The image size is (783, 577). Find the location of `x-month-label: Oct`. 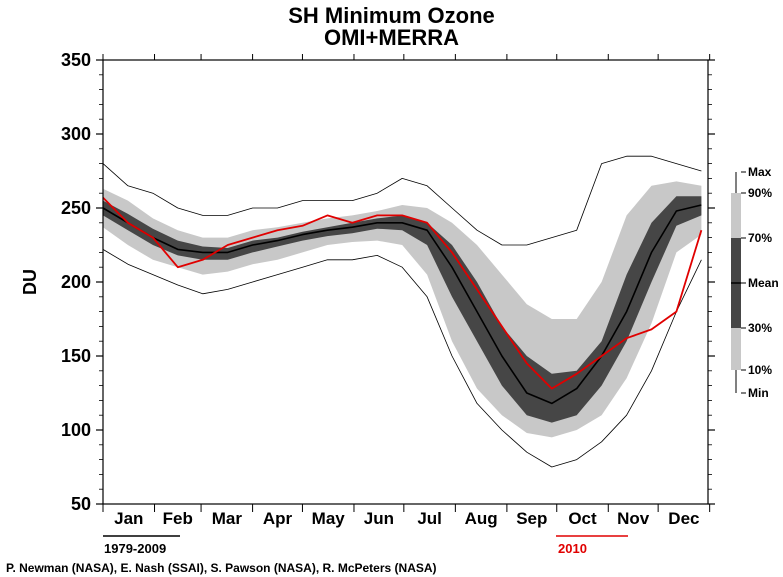

x-month-label: Oct is located at coordinates (582, 518).